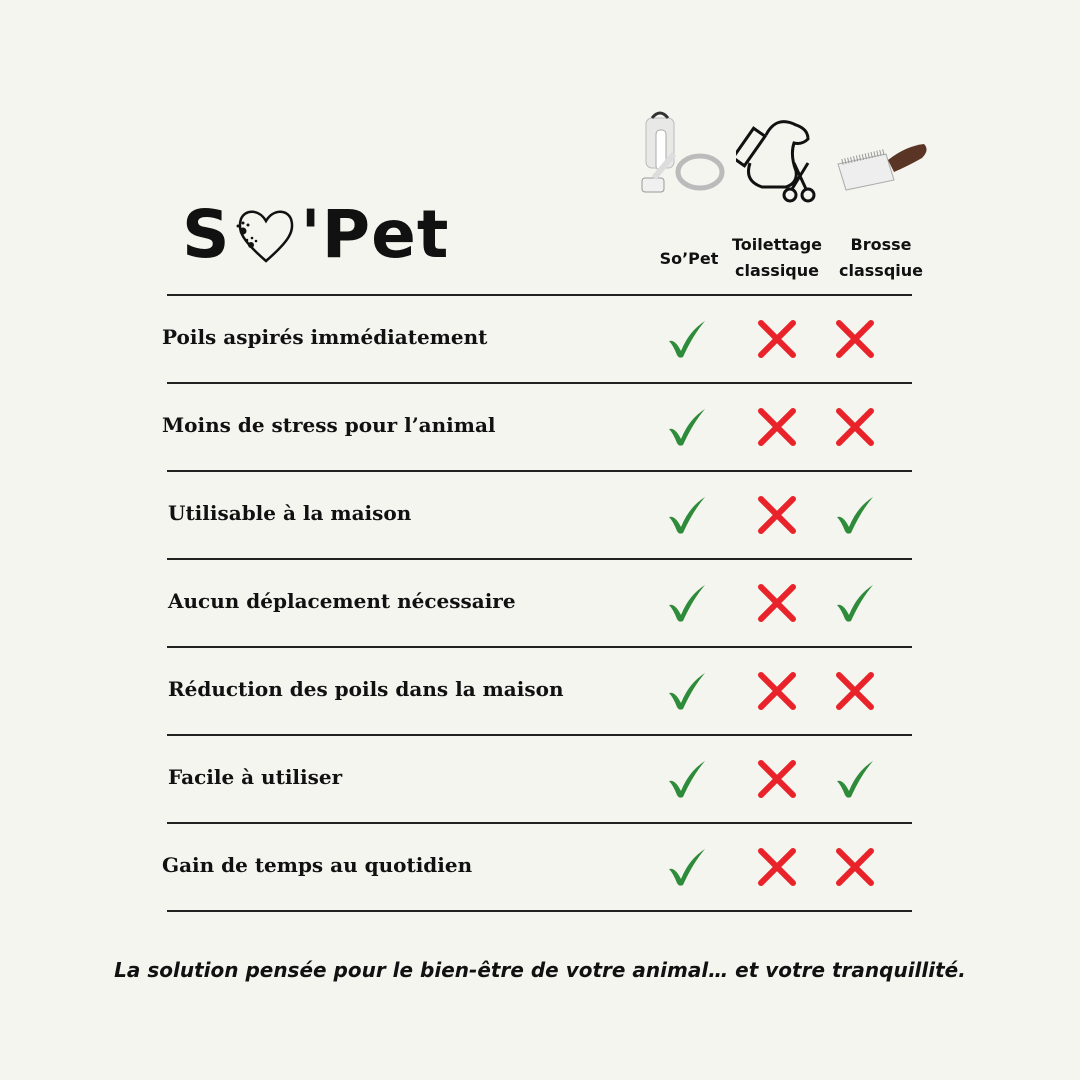 The image size is (1080, 1080). I want to click on row-label: Utilisable à la maison, so click(290, 513).